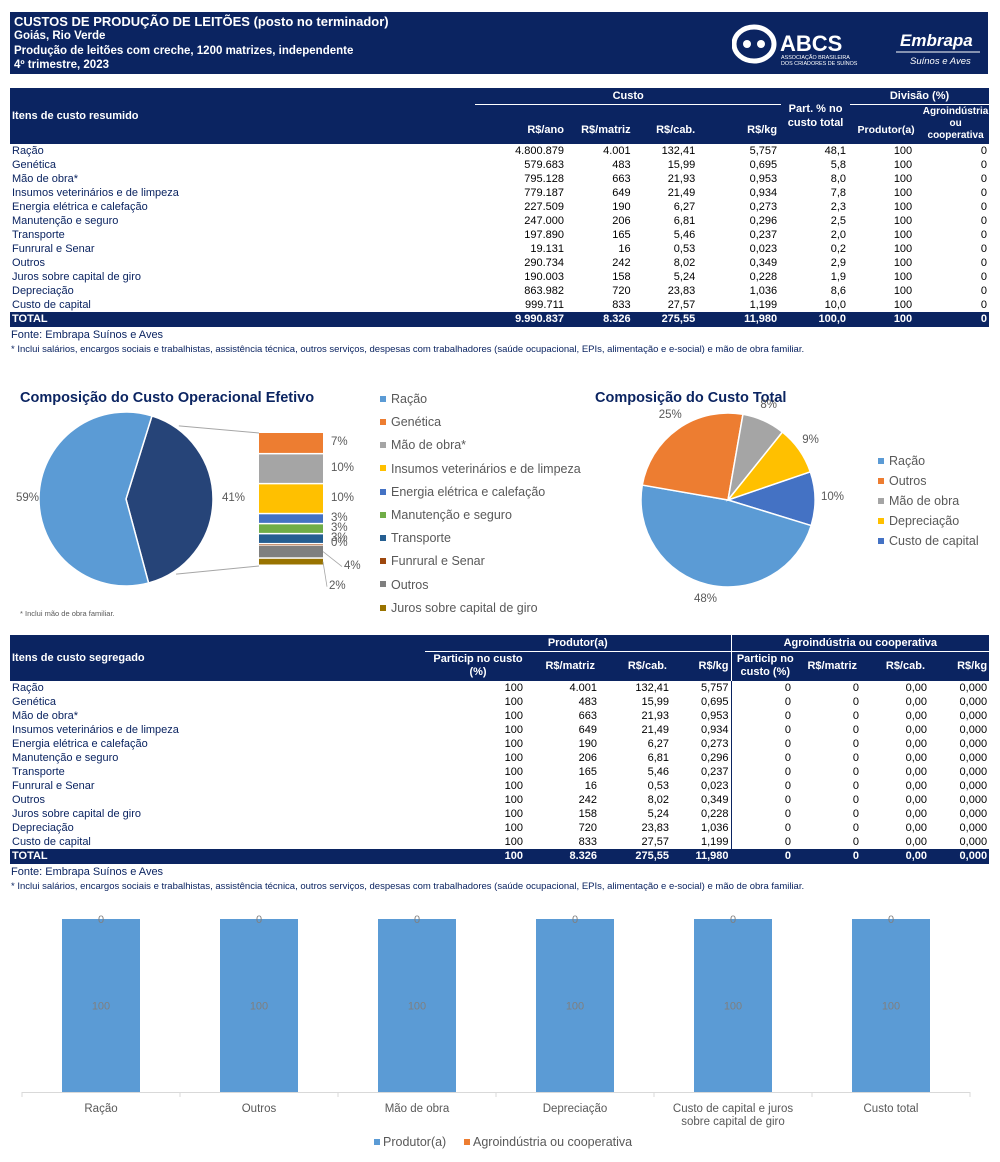 The width and height of the screenshot is (1000, 1162). What do you see at coordinates (587, 827) in the screenshot?
I see `cell-p-1: 720` at bounding box center [587, 827].